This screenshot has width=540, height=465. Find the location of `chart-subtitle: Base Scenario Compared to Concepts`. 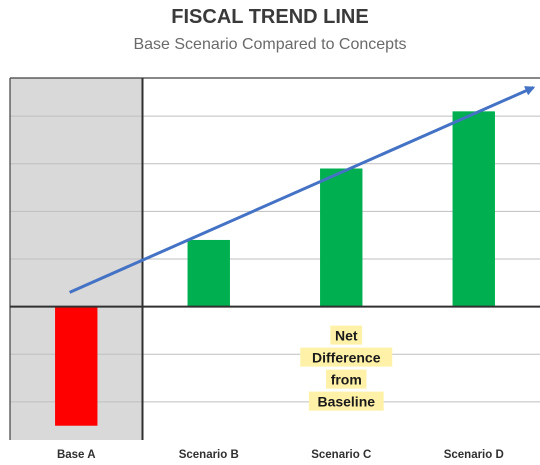

chart-subtitle: Base Scenario Compared to Concepts is located at coordinates (270, 44).